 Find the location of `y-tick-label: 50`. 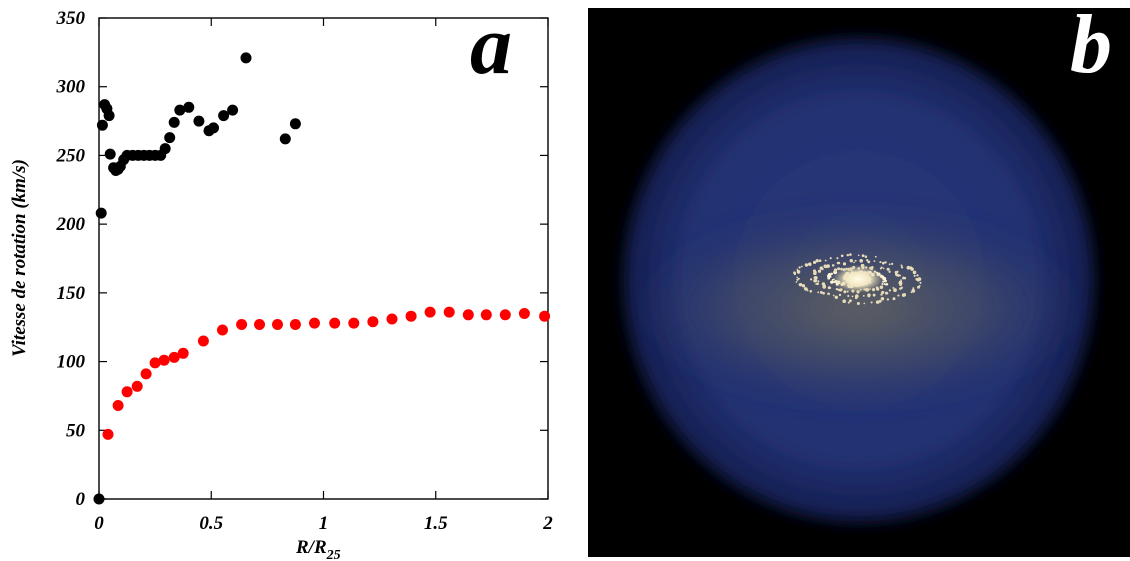

y-tick-label: 50 is located at coordinates (76, 430).